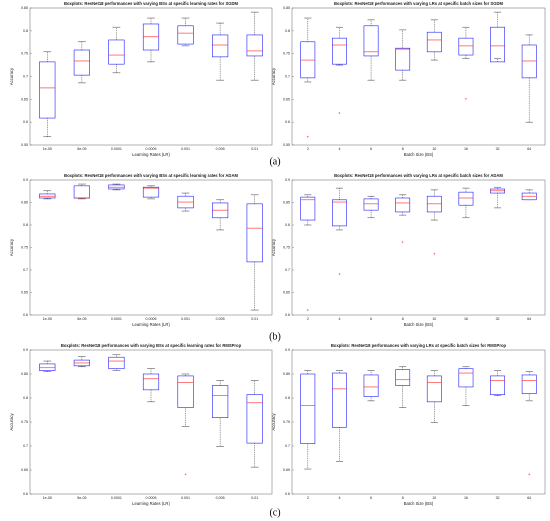 The image size is (550, 521). What do you see at coordinates (24, 145) in the screenshot?
I see `y-tick-label: 0.55` at bounding box center [24, 145].